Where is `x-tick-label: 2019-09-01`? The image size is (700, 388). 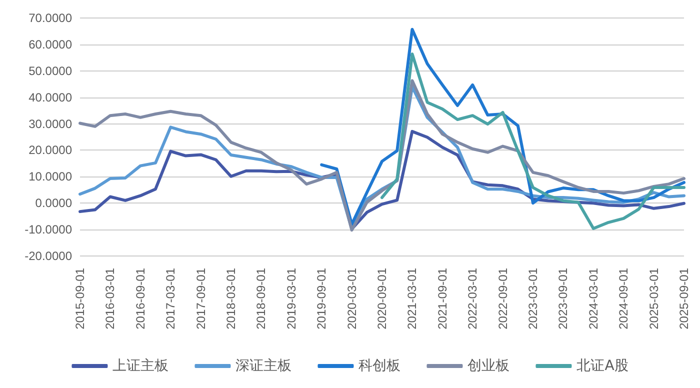 x-tick-label: 2019-09-01 is located at coordinates (321, 299).